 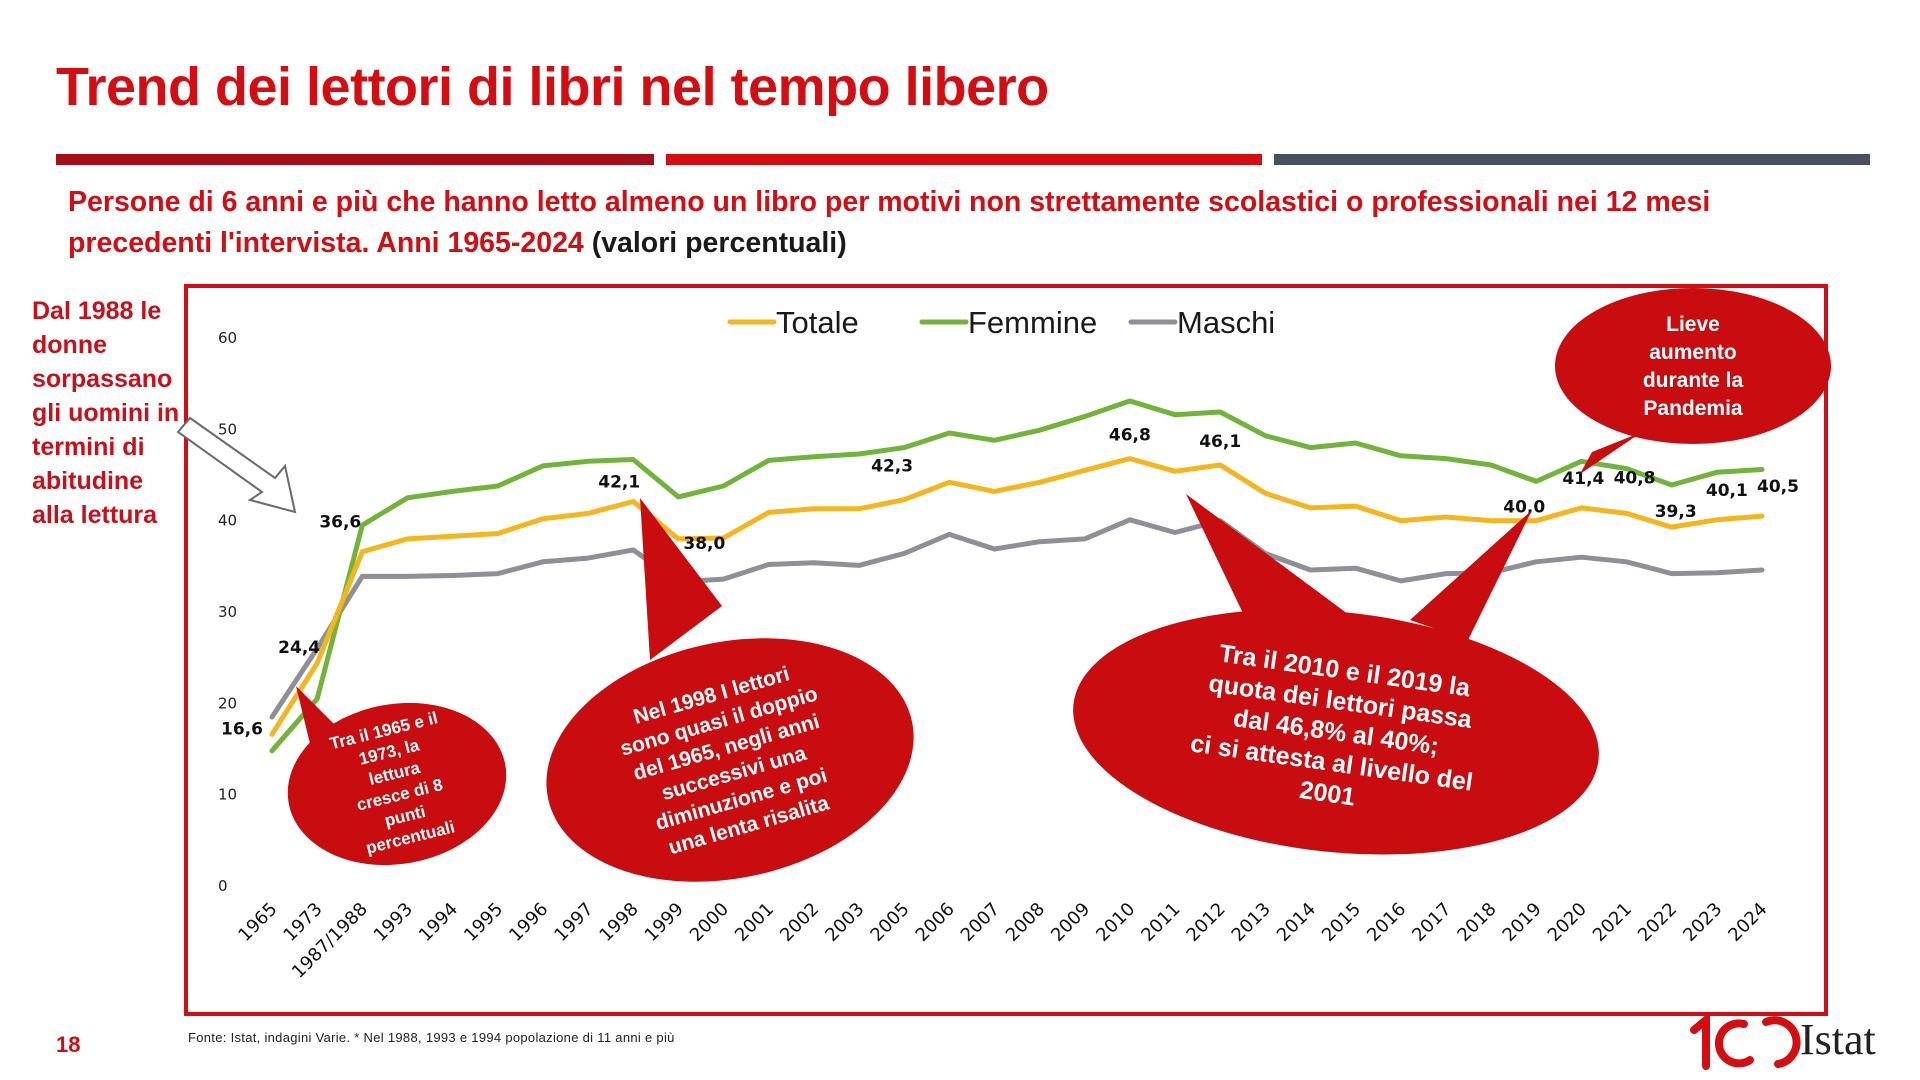 What do you see at coordinates (1386, 922) in the screenshot?
I see `x-tick-label: 2016` at bounding box center [1386, 922].